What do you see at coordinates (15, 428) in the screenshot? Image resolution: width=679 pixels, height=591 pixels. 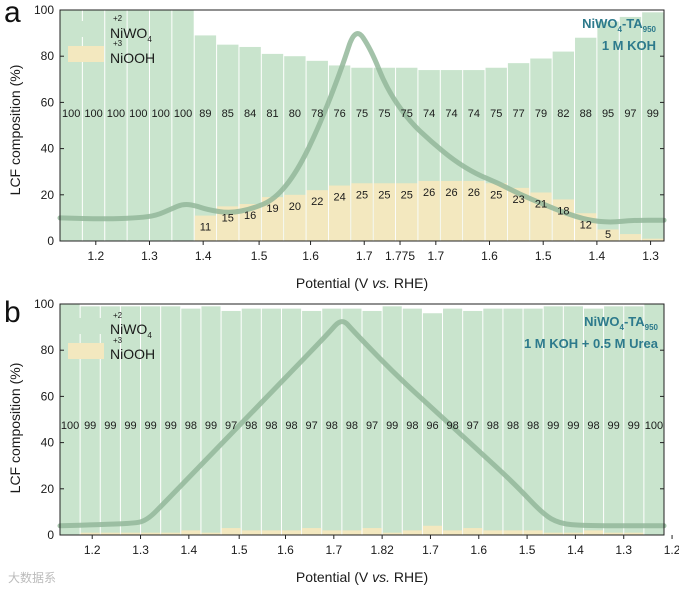 I see `panel-b-y-axis-title: LCF composition (%)` at bounding box center [15, 428].